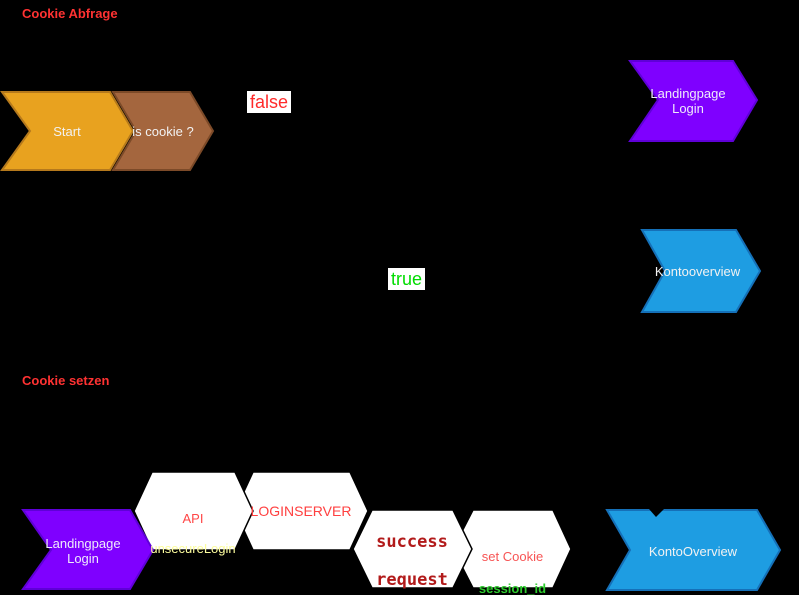  I want to click on kontooverview-top-node, so click(701, 271).